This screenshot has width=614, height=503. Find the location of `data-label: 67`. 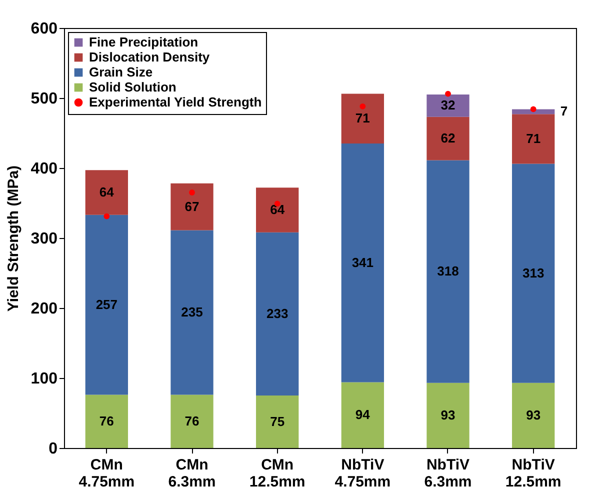

data-label: 67 is located at coordinates (192, 206).